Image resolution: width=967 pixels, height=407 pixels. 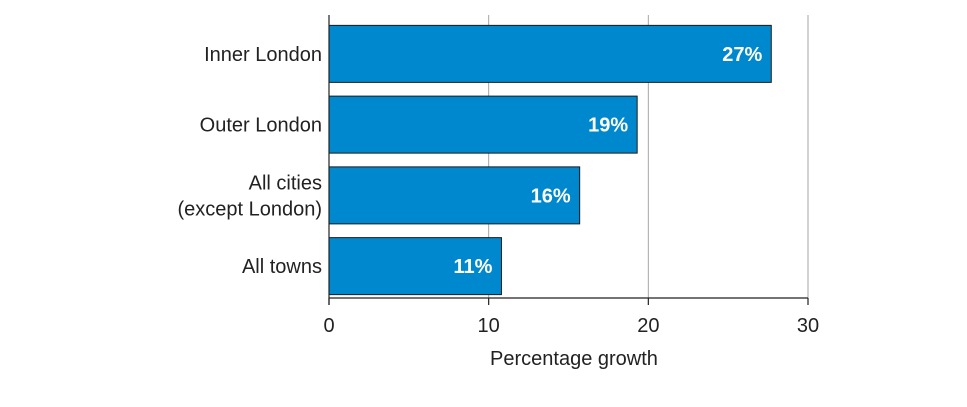 What do you see at coordinates (742, 55) in the screenshot?
I see `data-label: 27%` at bounding box center [742, 55].